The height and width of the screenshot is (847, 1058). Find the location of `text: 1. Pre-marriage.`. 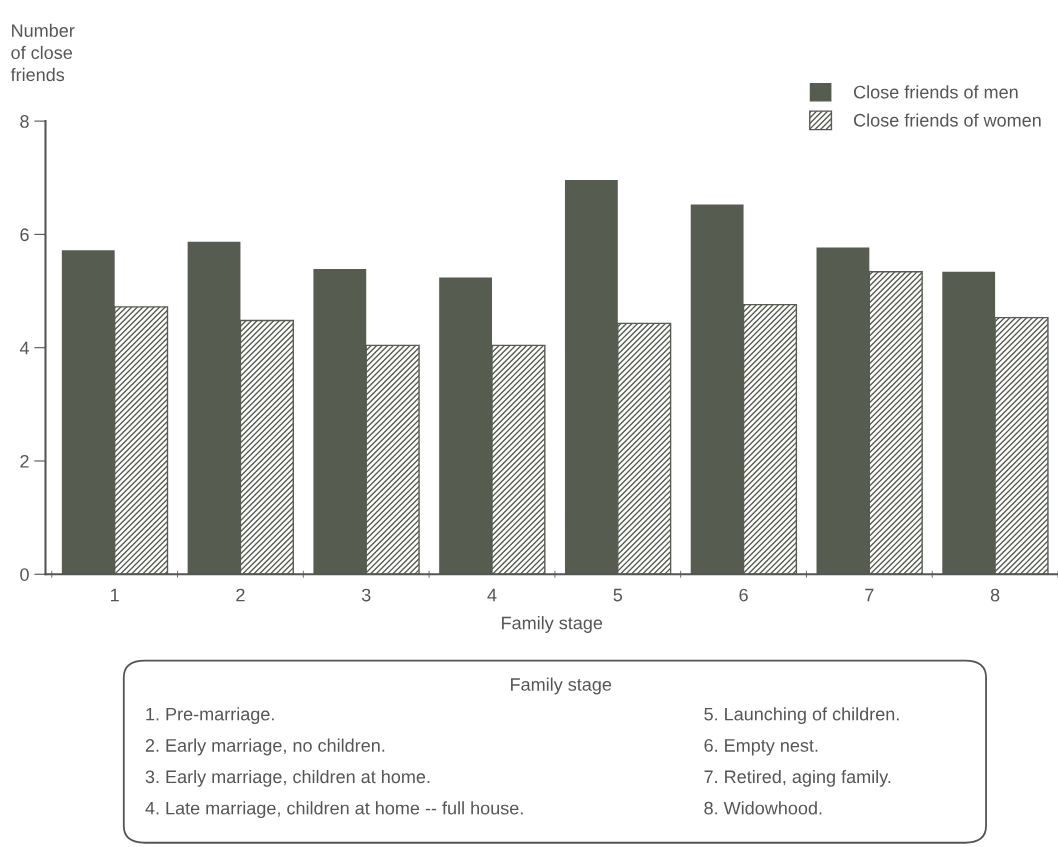

text: 1. Pre-marriage. is located at coordinates (210, 716).